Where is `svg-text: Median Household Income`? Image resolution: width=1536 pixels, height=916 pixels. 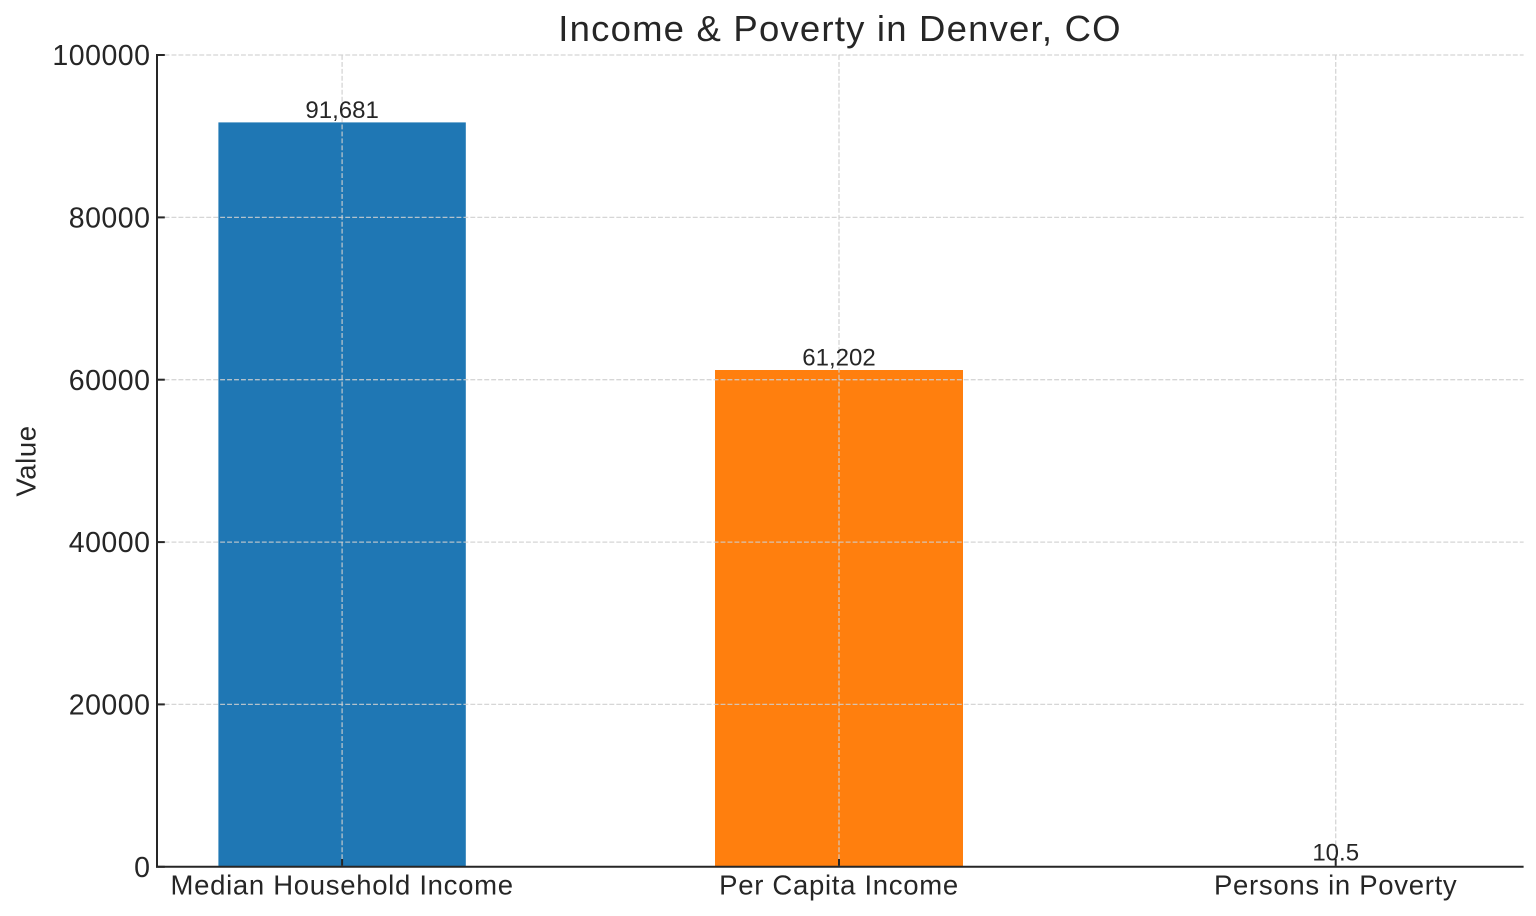 svg-text: Median Household Income is located at coordinates (341, 885).